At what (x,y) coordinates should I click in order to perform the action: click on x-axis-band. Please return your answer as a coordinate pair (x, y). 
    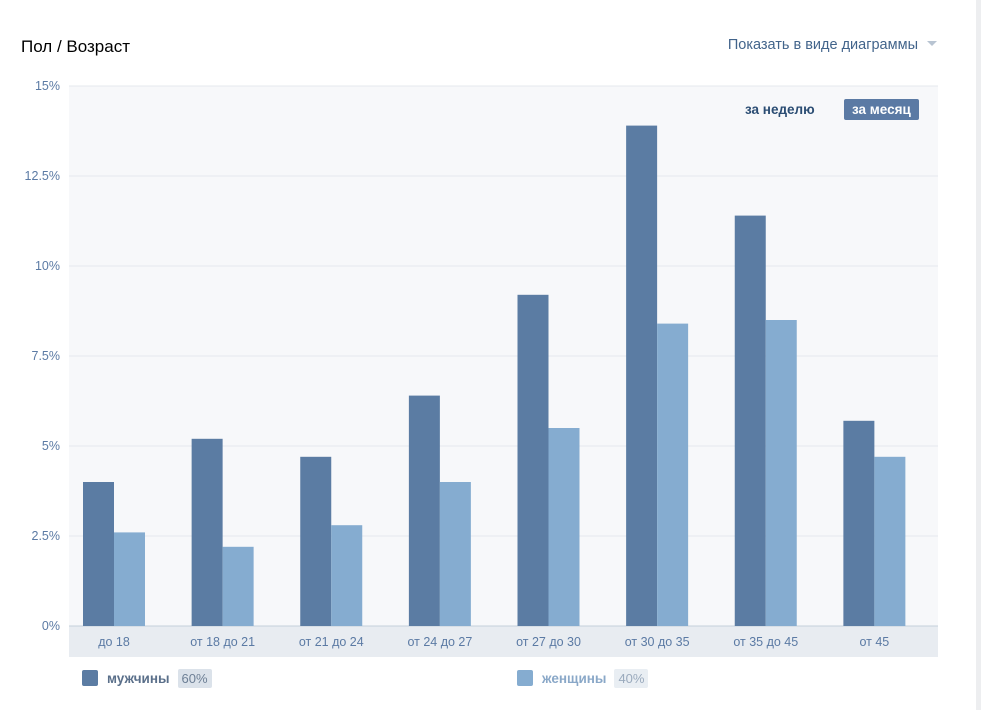
    Looking at the image, I should click on (503, 641).